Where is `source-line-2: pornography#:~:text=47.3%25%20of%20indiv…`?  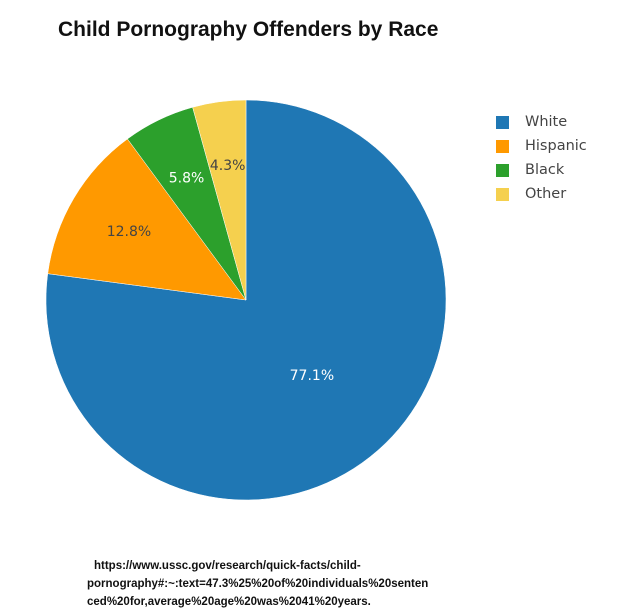
source-line-2: pornography#:~:text=47.3%25%20of%20indiv… is located at coordinates (258, 584).